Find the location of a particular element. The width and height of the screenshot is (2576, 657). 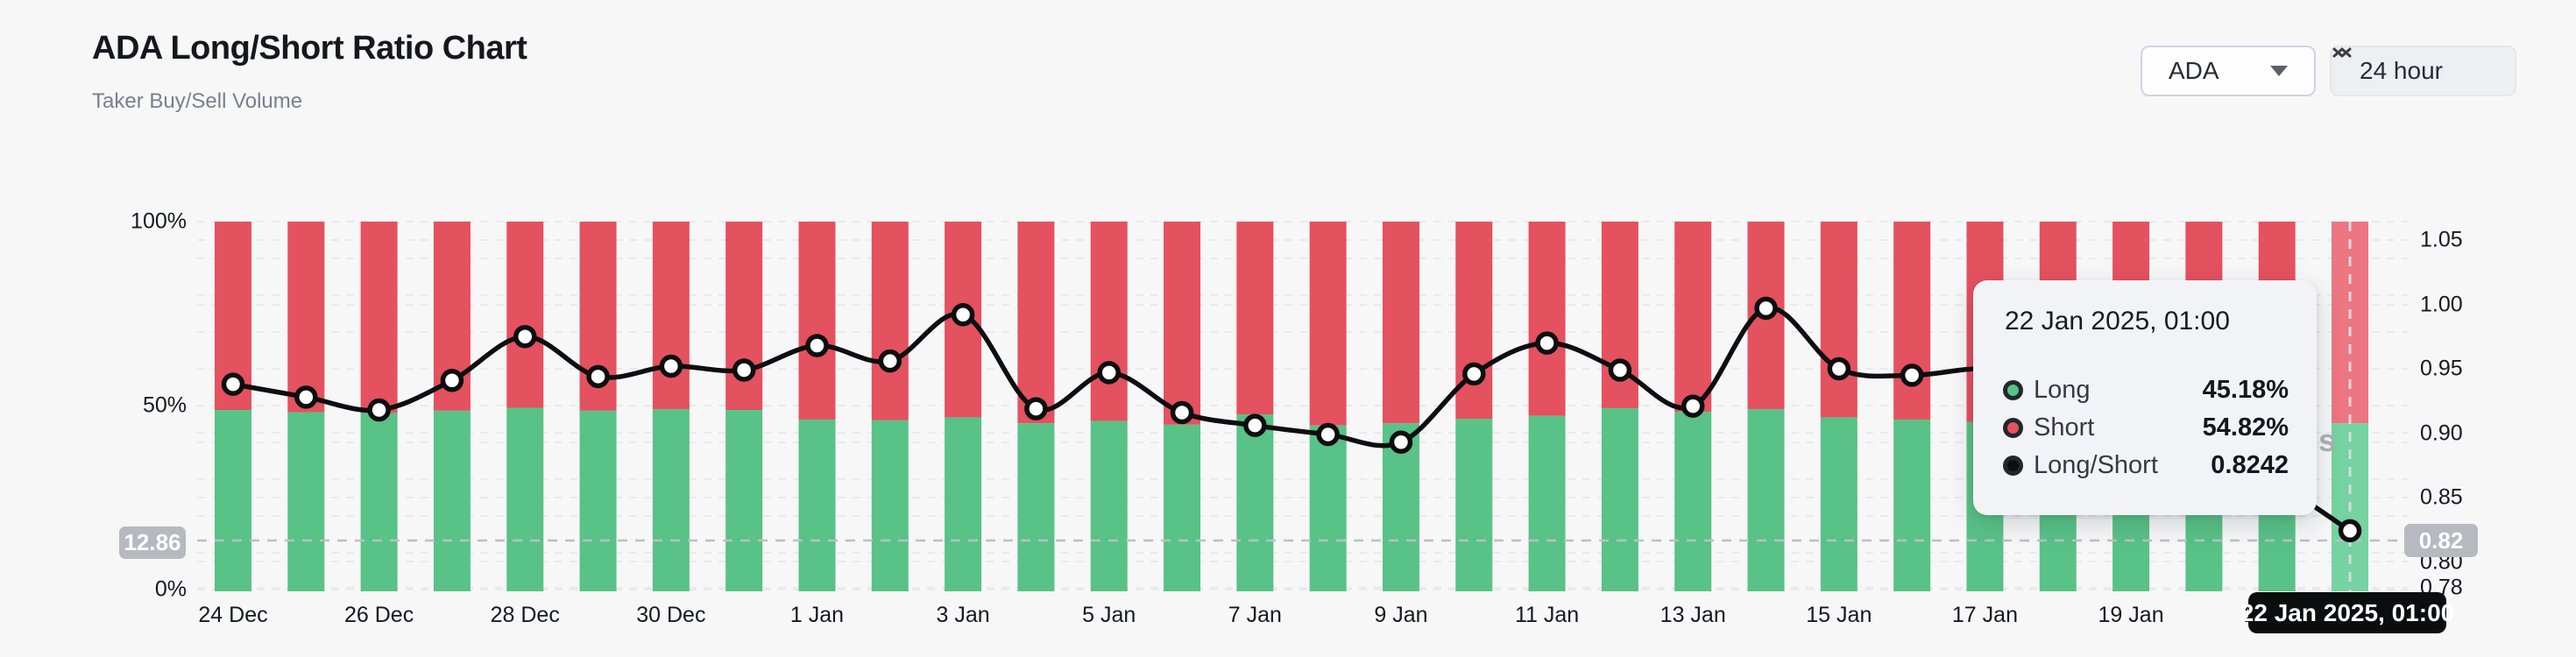

watermark-text: s is located at coordinates (2327, 440).